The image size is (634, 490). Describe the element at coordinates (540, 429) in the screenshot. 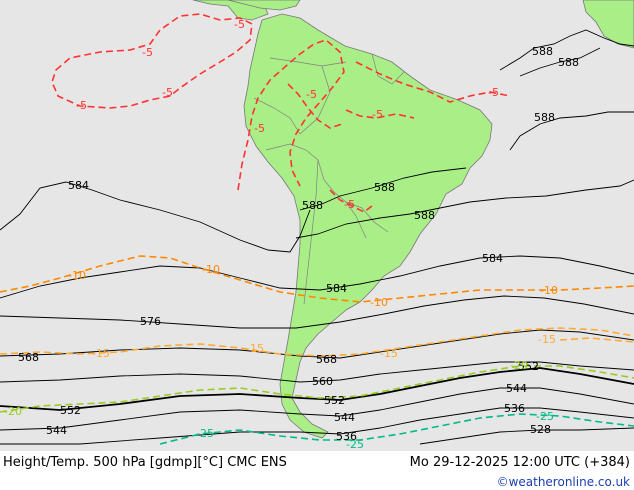

I see `height-label: 528` at that location.